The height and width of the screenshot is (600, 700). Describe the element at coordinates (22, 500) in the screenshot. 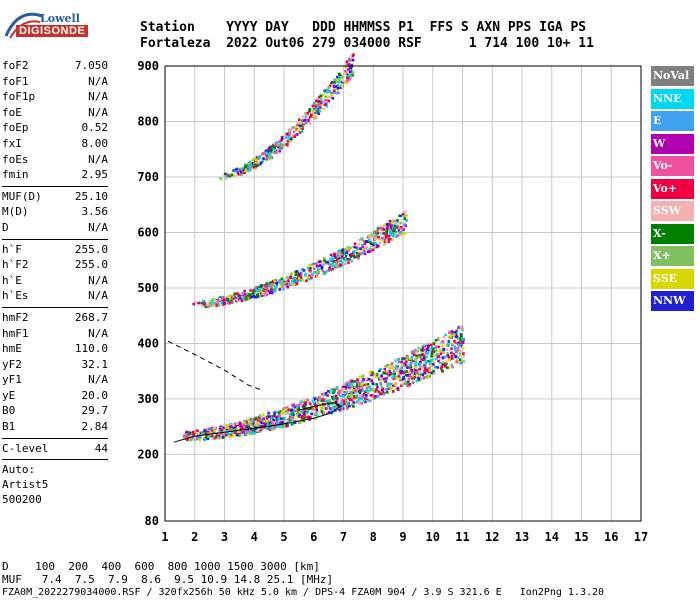

I see `autoscale-version: 500200` at that location.